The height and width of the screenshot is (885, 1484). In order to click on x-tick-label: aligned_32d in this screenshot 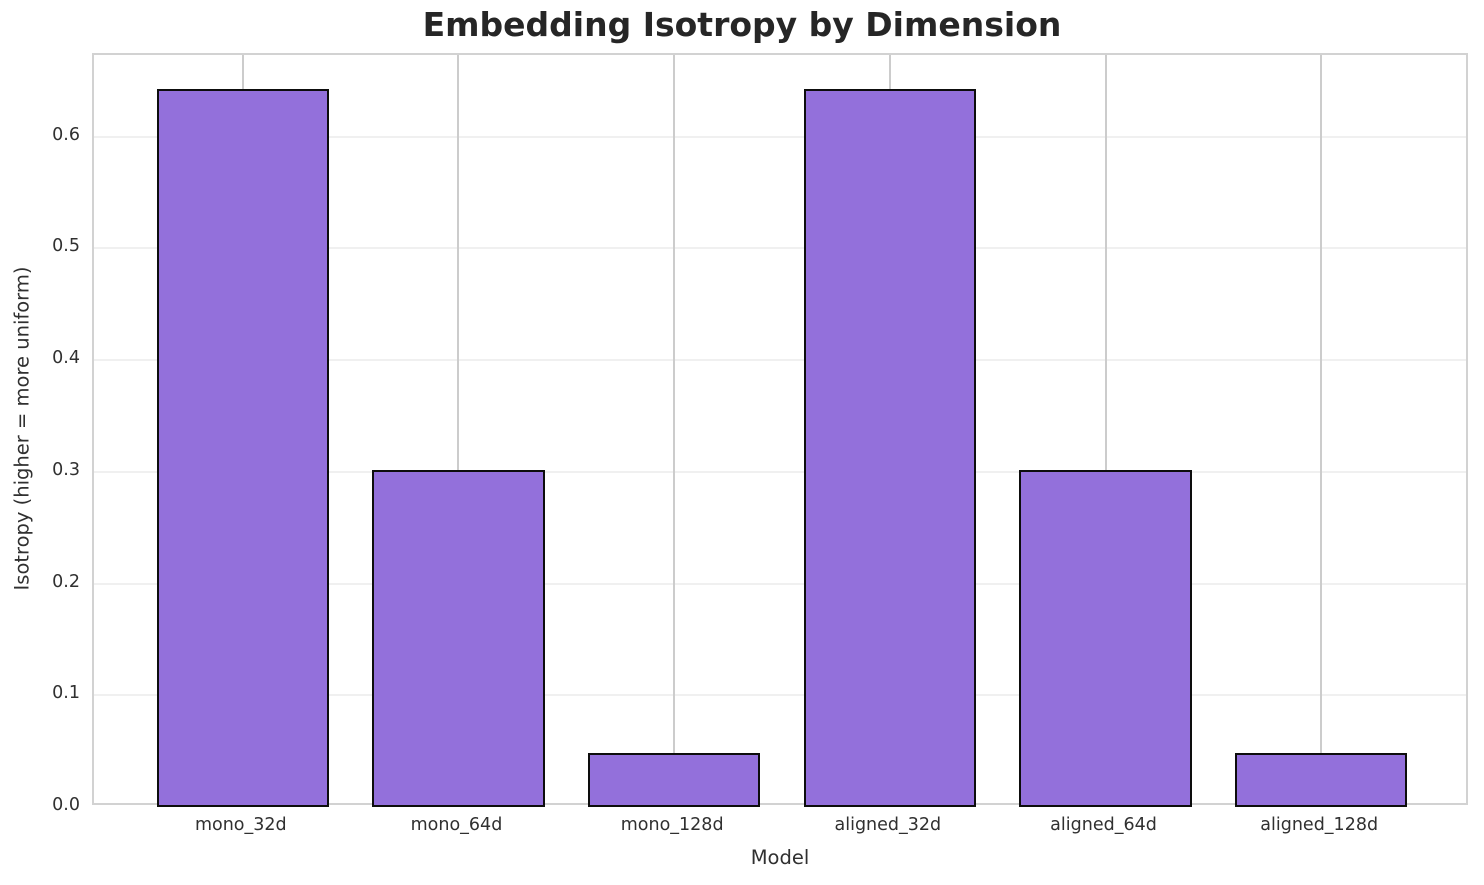, I will do `click(888, 825)`.